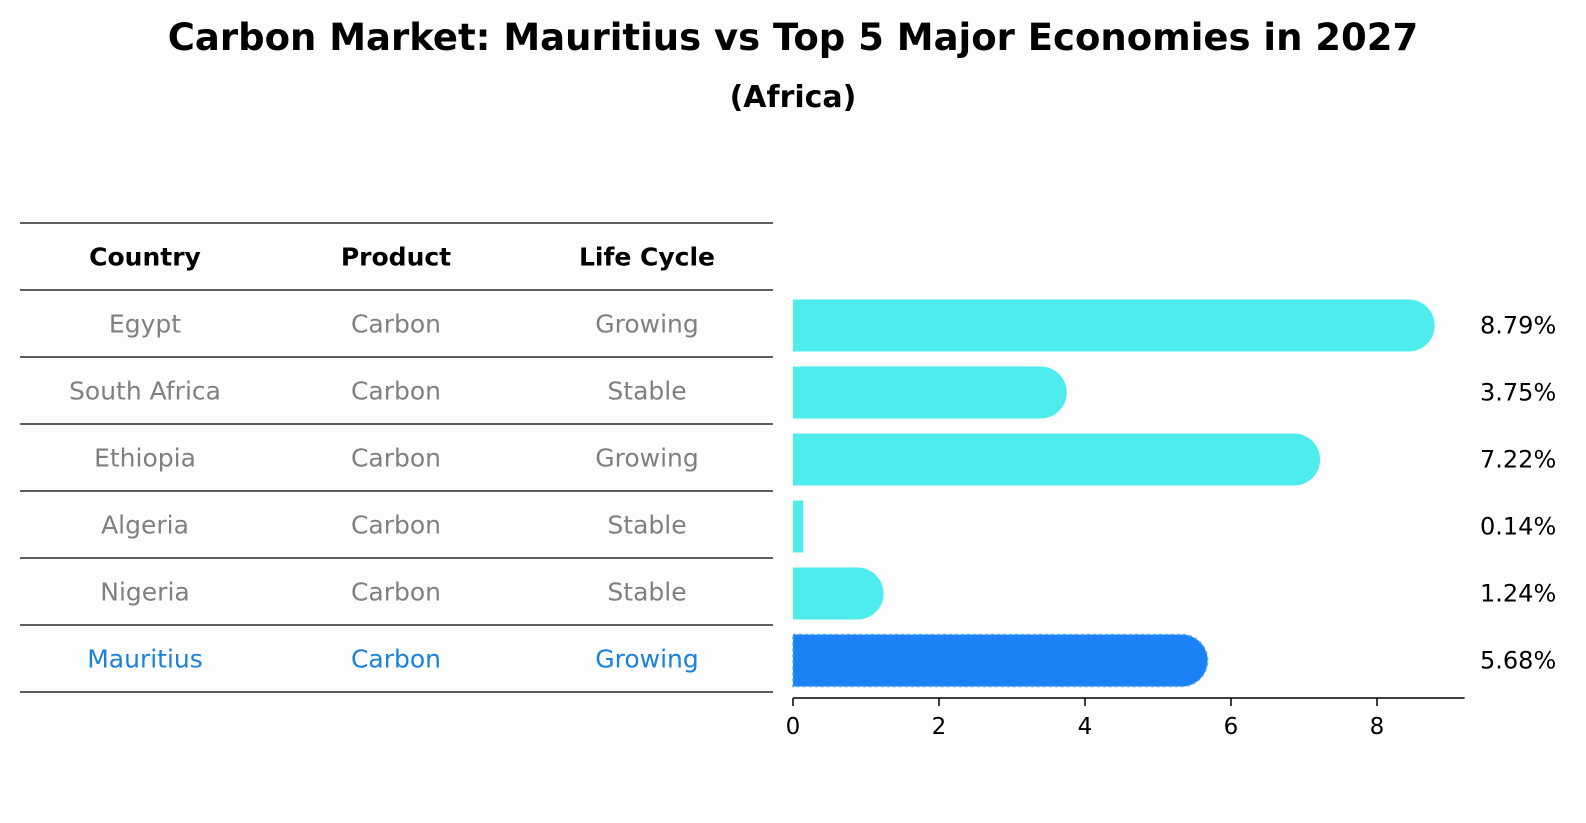  What do you see at coordinates (793, 97) in the screenshot?
I see `chart-subtitle: (Africa)` at bounding box center [793, 97].